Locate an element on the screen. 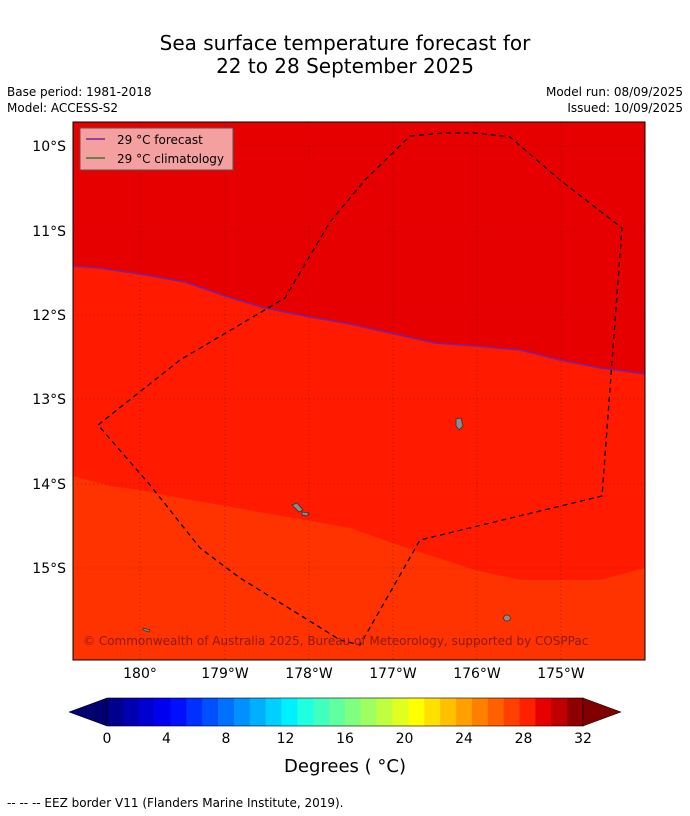  lat-label: 14°S is located at coordinates (49, 485).